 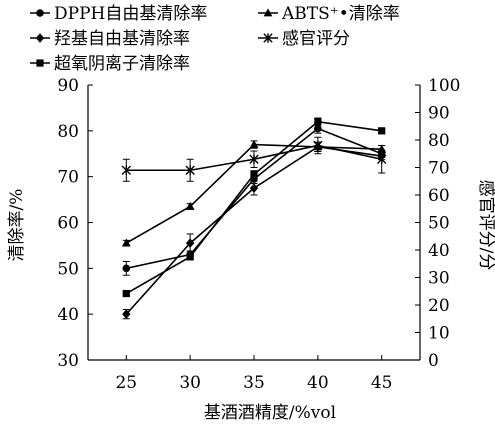 I want to click on legend-item: 感官评分, so click(x=304, y=39).